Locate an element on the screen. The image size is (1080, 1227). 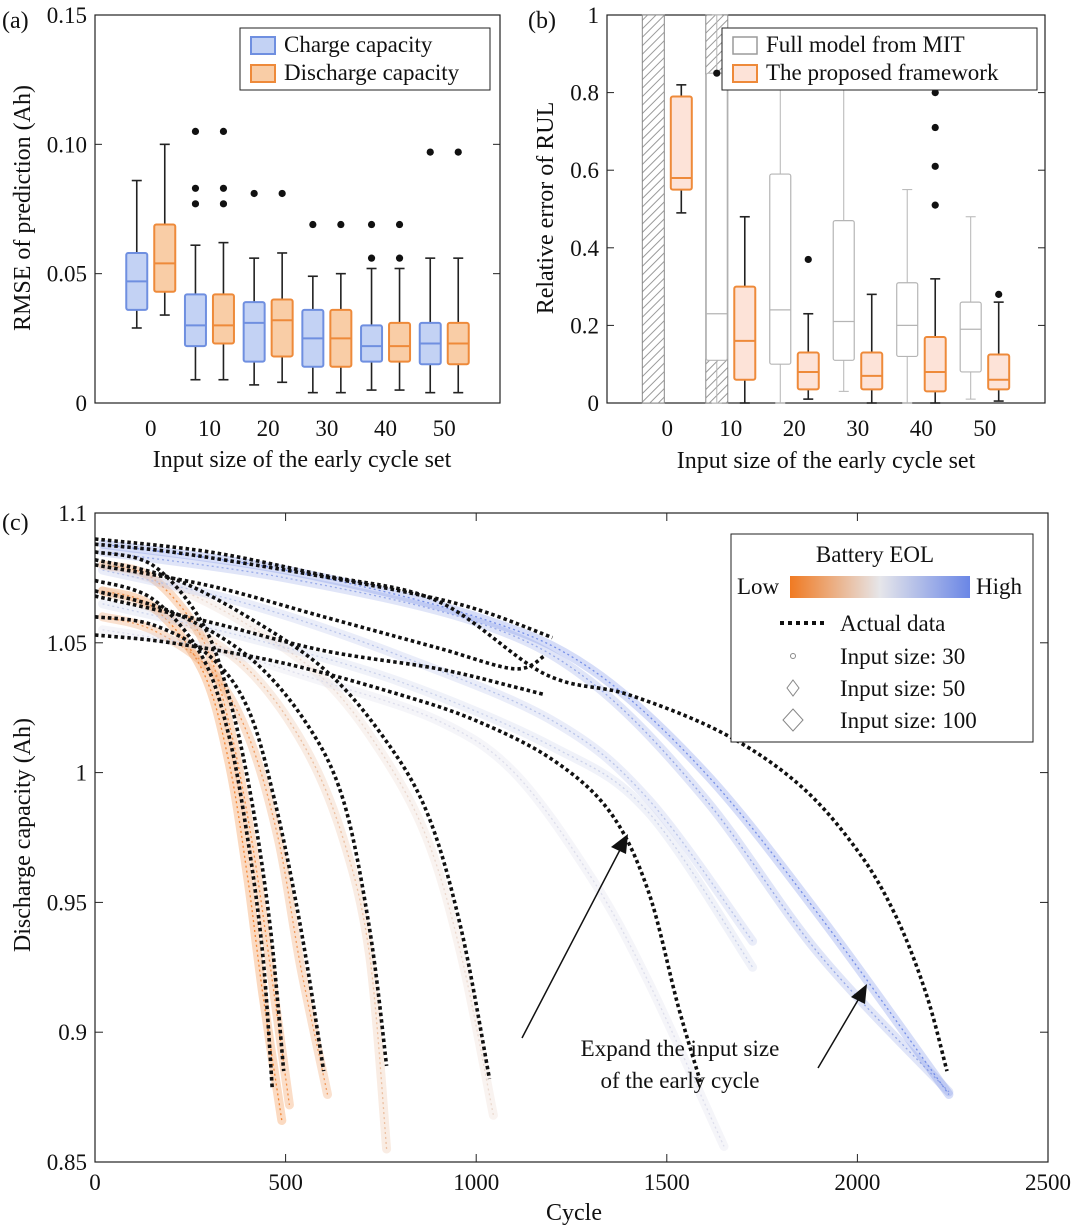
panel-a-x-label: Input size of the early cycle set is located at coordinates (302, 460).